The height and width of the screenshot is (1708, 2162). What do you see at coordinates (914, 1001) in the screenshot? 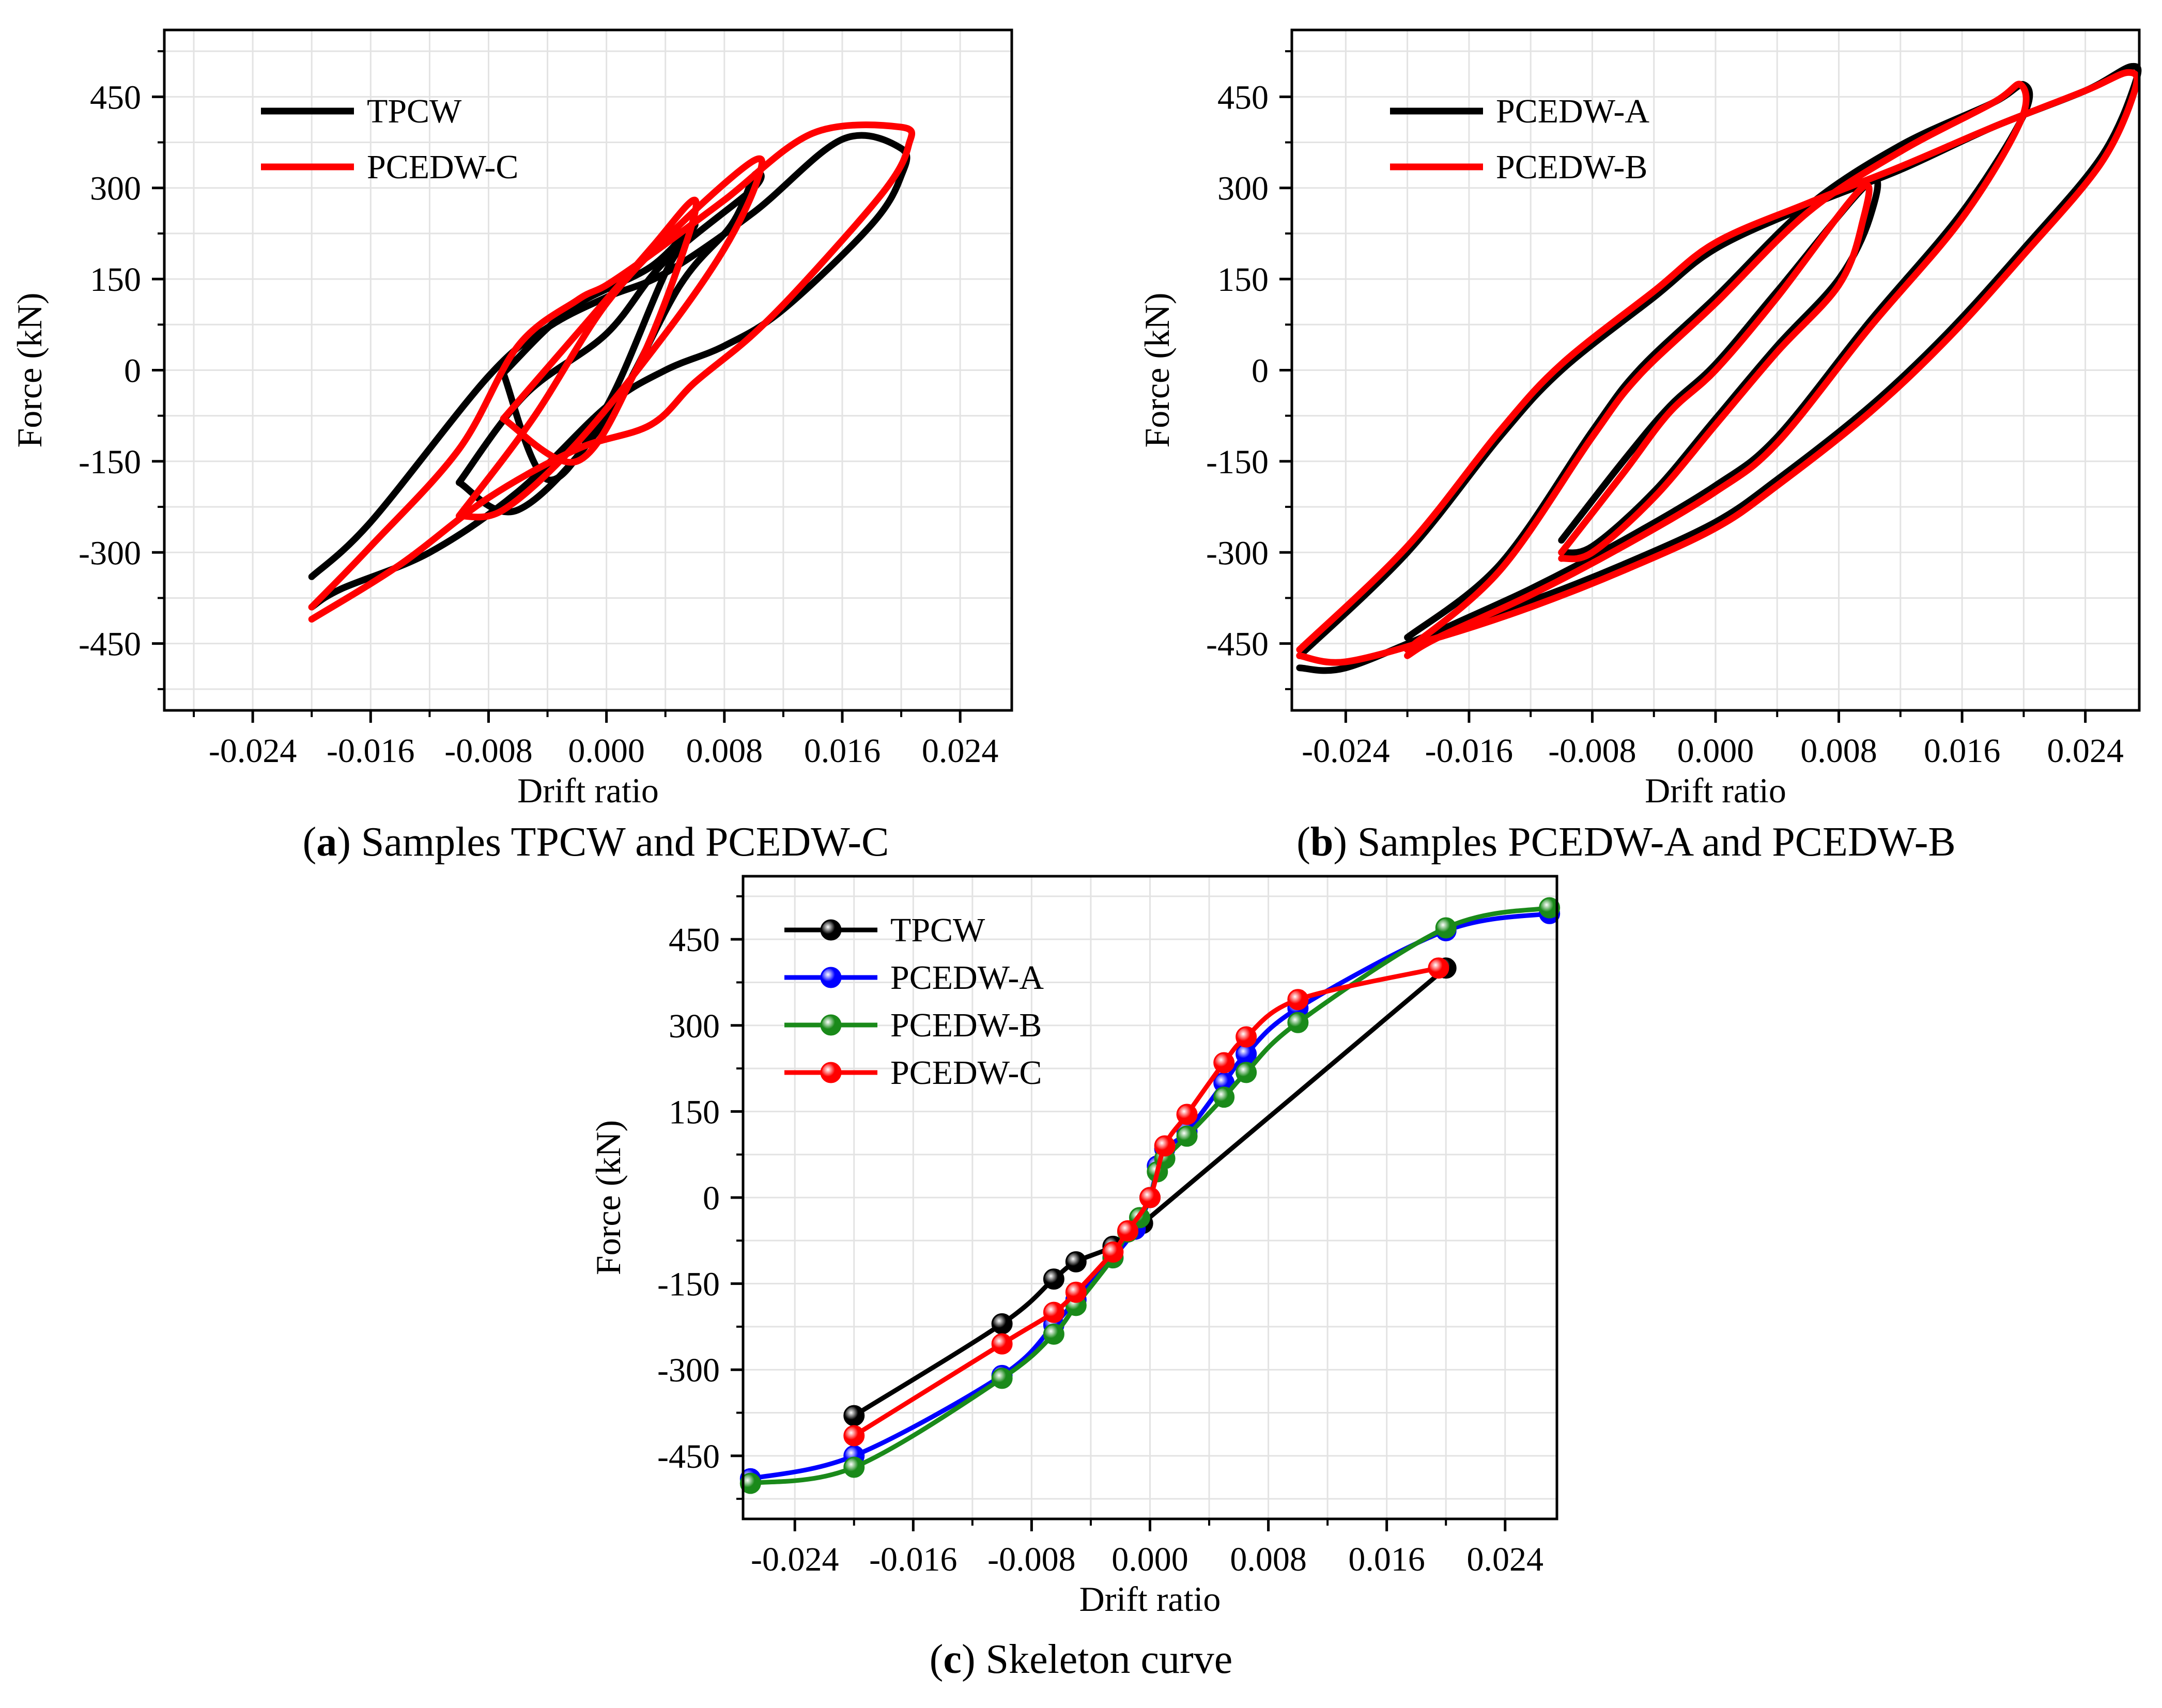
I see `legend: TPCW PCEDW-A PCEDW-B PCEDW-C` at bounding box center [914, 1001].